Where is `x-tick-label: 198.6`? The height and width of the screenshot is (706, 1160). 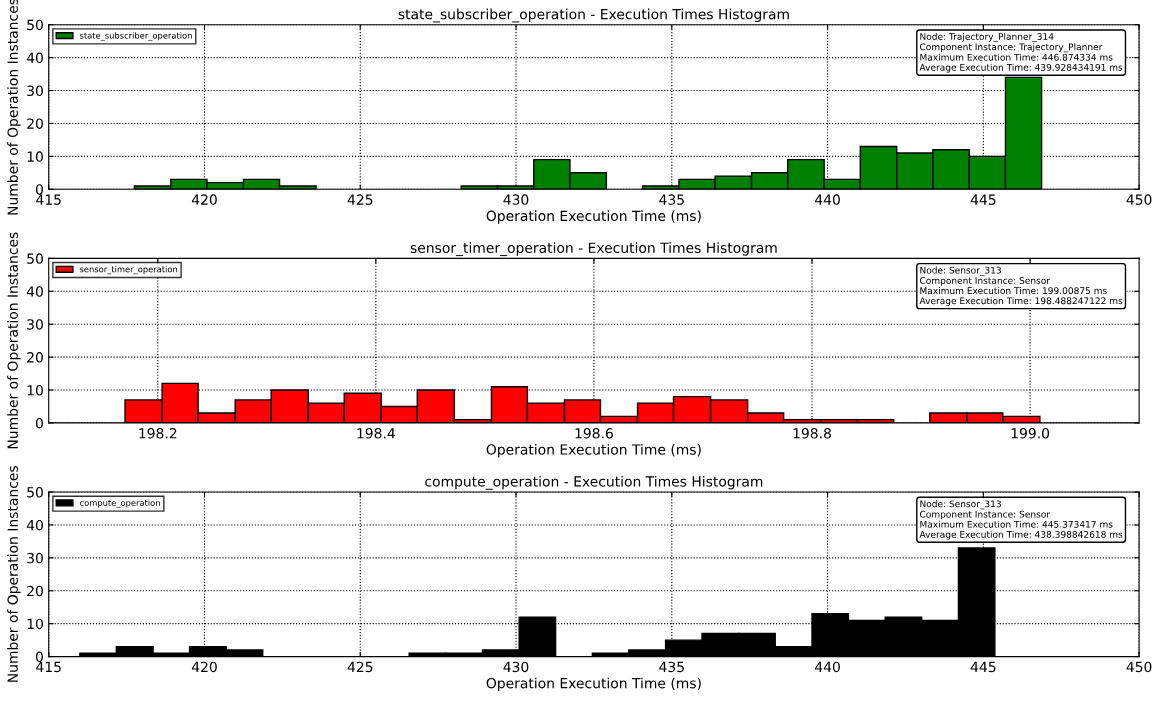
x-tick-label: 198.6 is located at coordinates (594, 433).